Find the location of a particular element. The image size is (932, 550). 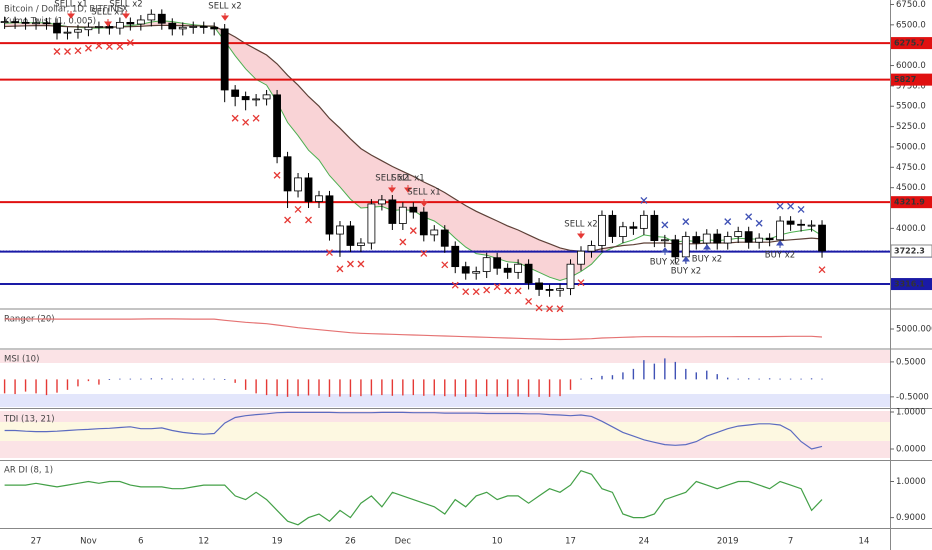

y-tick-label: 5750.0 is located at coordinates (911, 86).